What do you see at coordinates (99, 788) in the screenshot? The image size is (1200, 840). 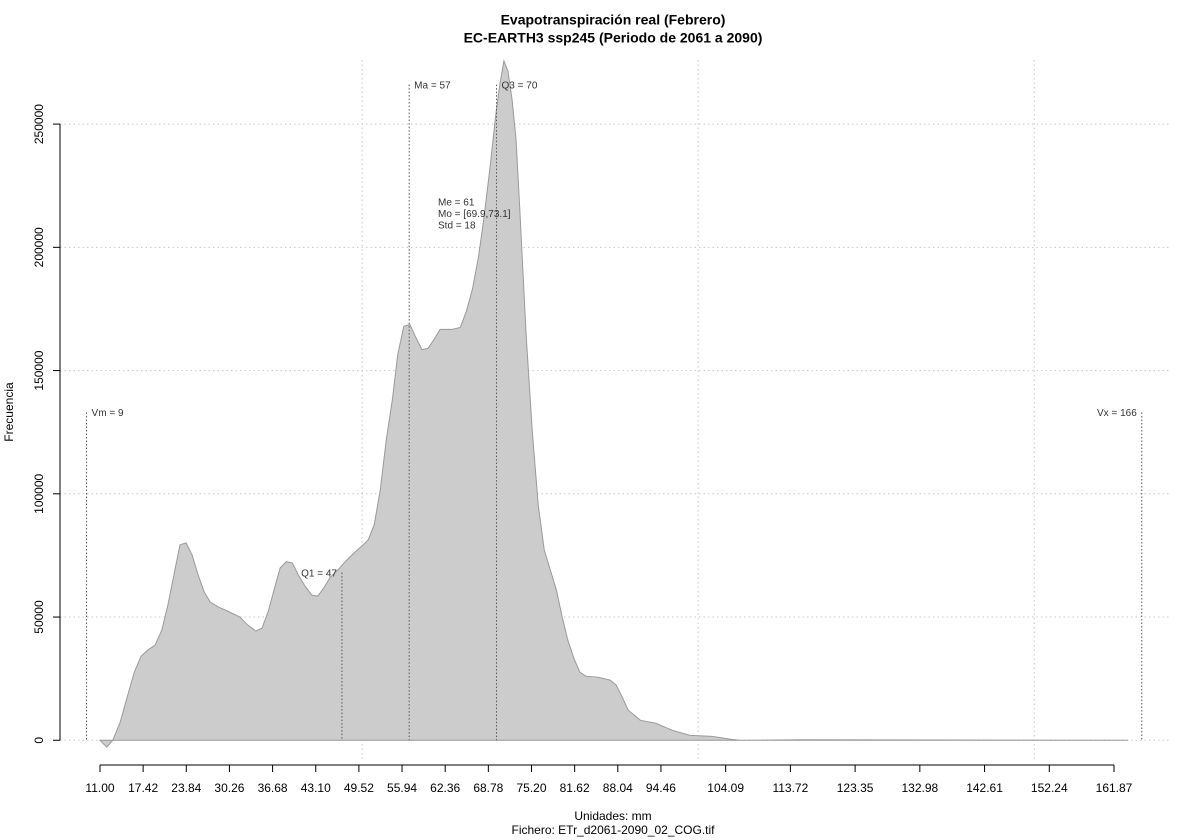 I see `x-tick-label: 11.00` at bounding box center [99, 788].